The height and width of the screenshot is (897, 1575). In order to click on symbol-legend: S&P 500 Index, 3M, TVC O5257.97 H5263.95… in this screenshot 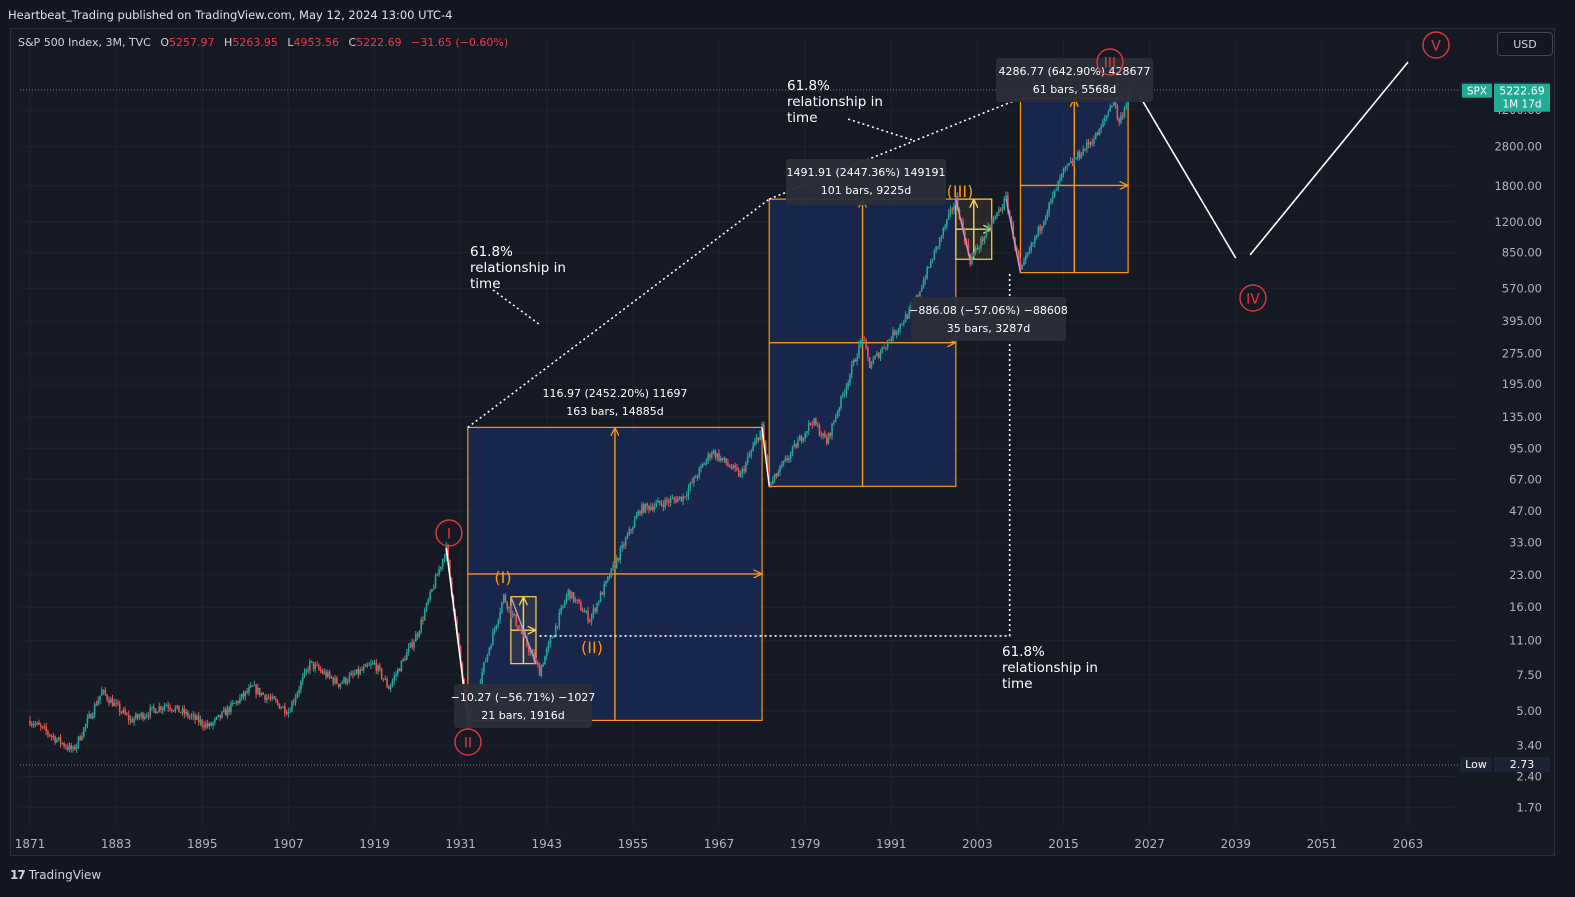, I will do `click(263, 42)`.